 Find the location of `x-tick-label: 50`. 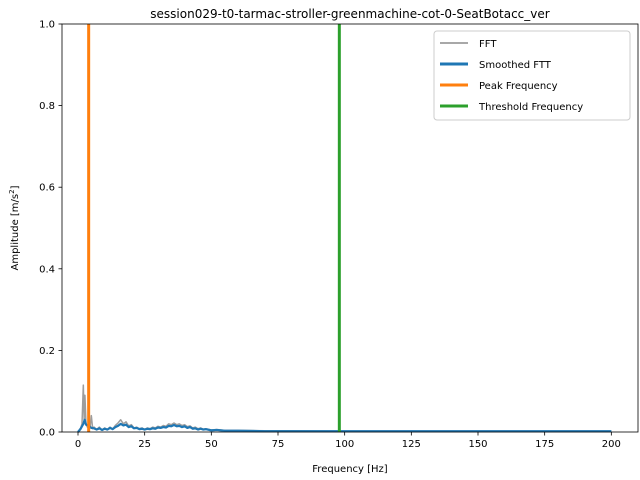

x-tick-label: 50 is located at coordinates (211, 444).